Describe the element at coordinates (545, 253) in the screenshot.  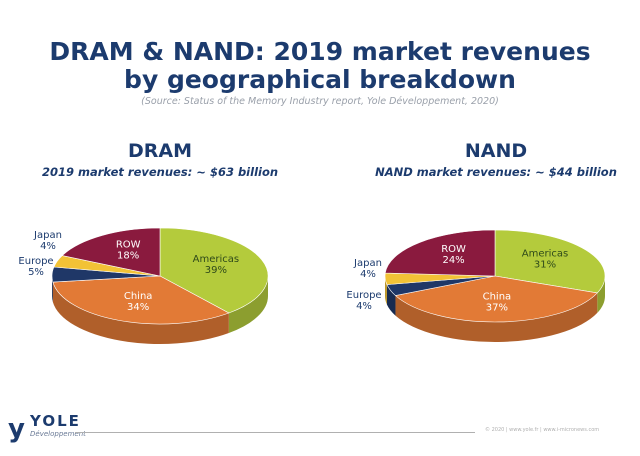
I see `nand-label-americas: Americas` at that location.